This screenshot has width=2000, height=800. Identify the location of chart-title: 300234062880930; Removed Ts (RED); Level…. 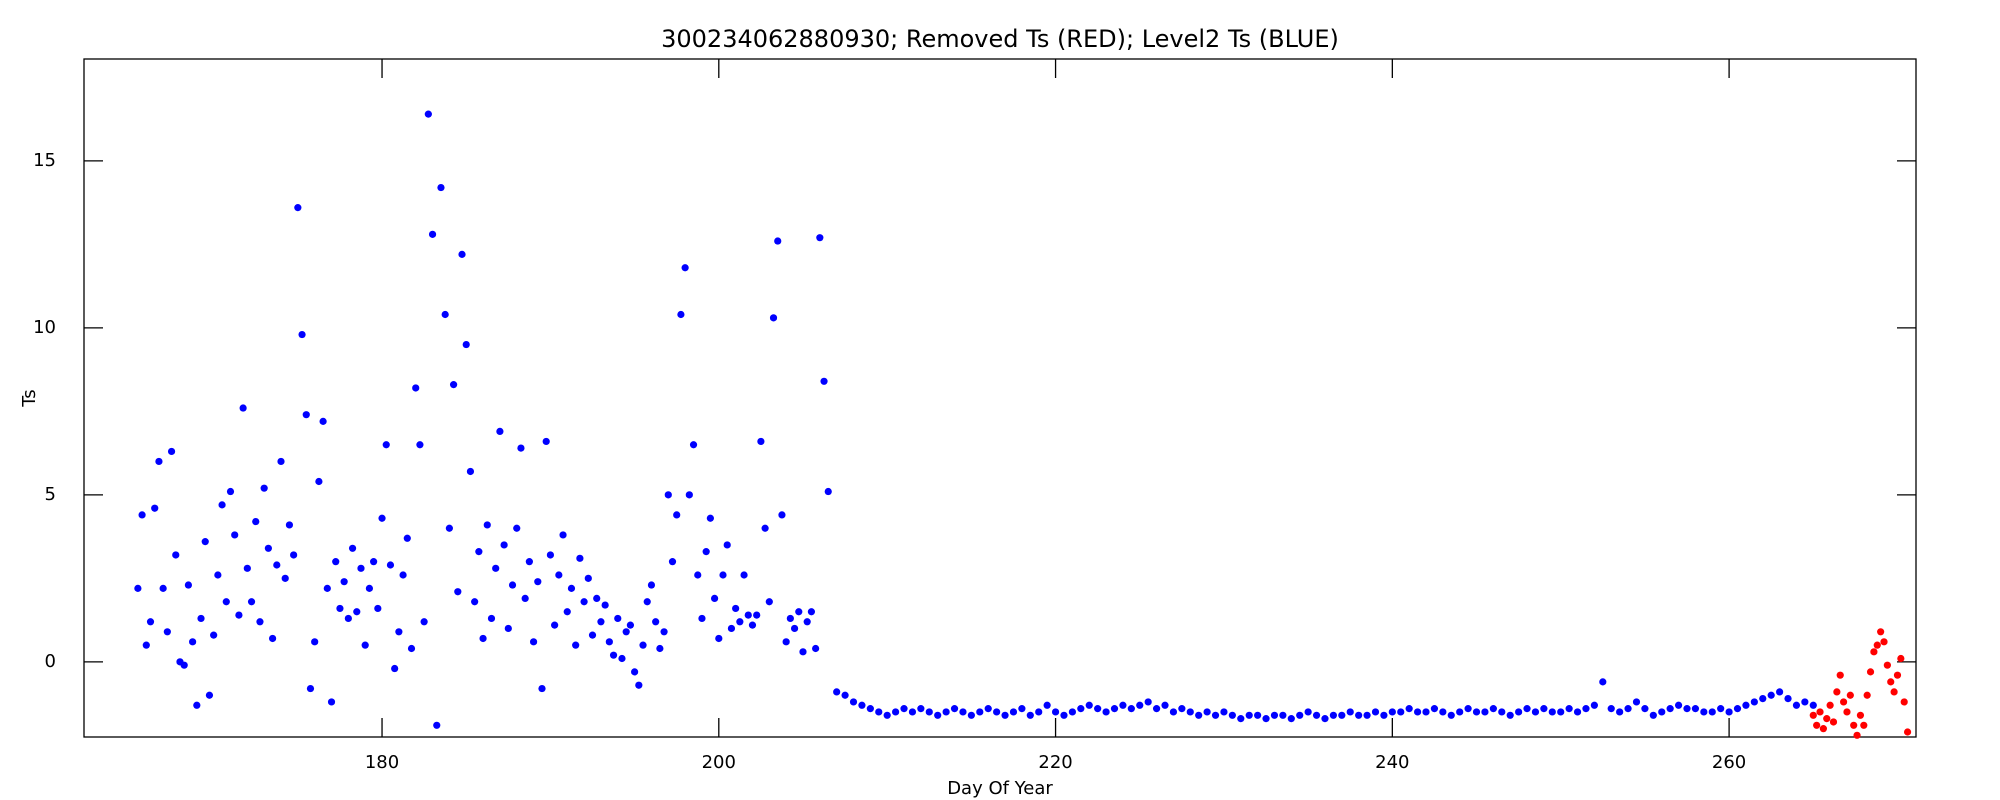
(1000, 39).